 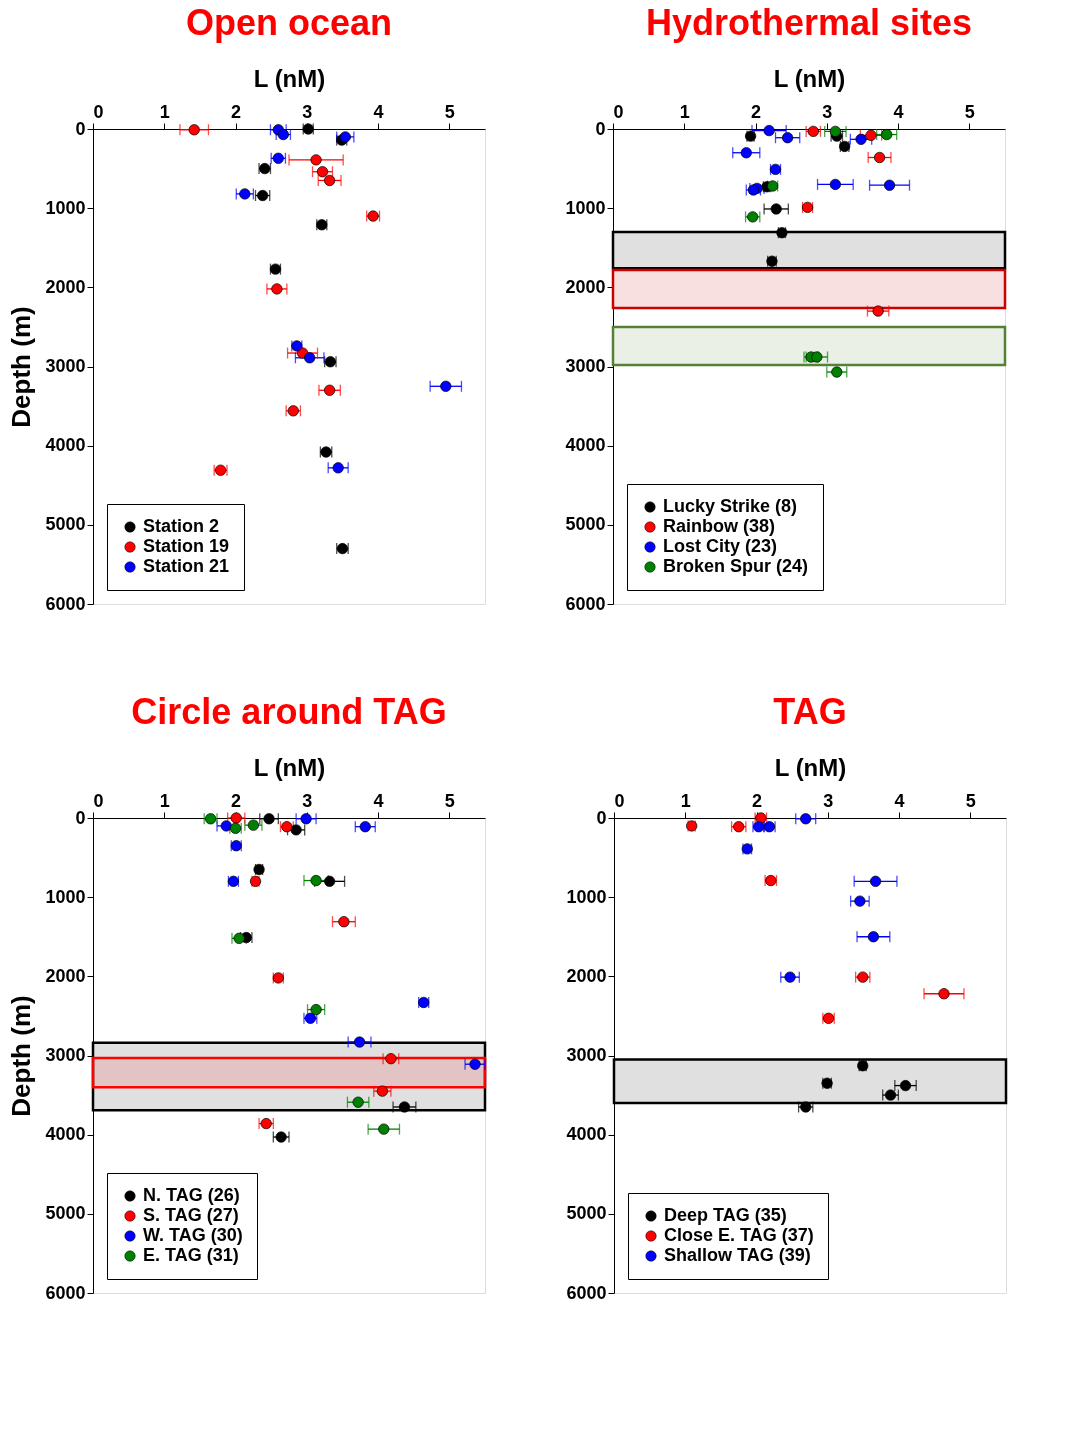 What do you see at coordinates (739, 1235) in the screenshot?
I see `legend-label: Close E. TAG (37)` at bounding box center [739, 1235].